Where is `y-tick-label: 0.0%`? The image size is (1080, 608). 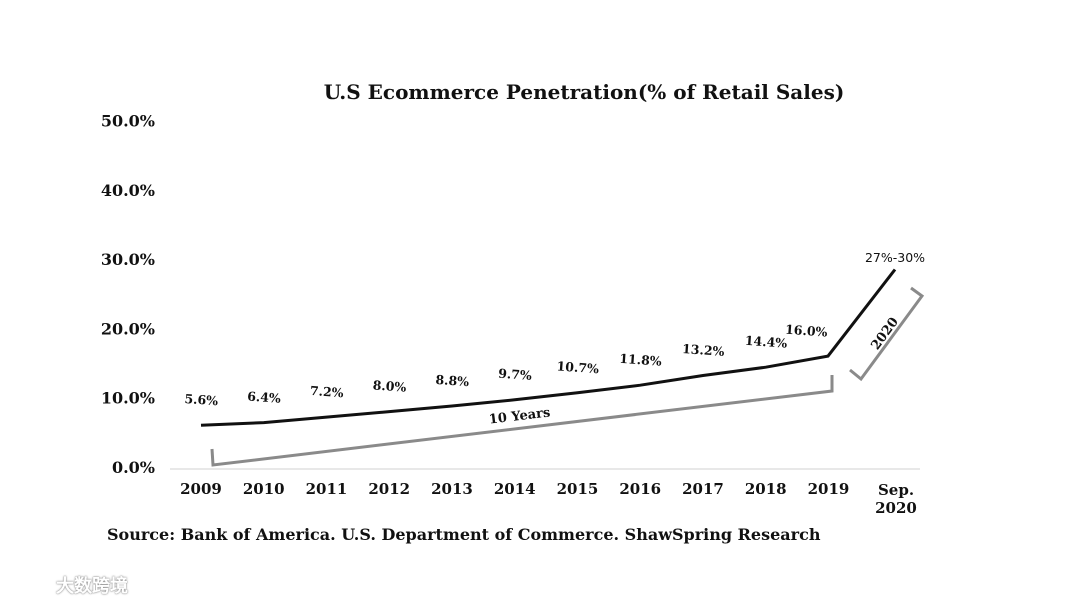 y-tick-label: 0.0% is located at coordinates (133, 467).